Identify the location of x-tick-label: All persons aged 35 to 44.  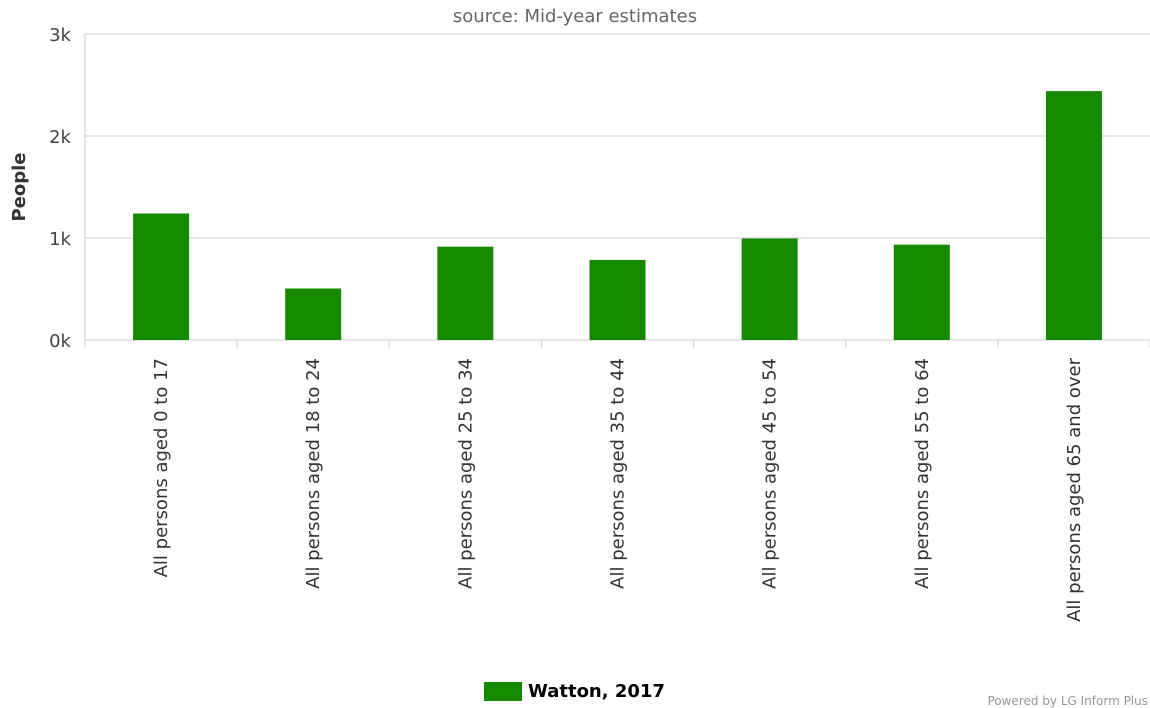
(618, 473).